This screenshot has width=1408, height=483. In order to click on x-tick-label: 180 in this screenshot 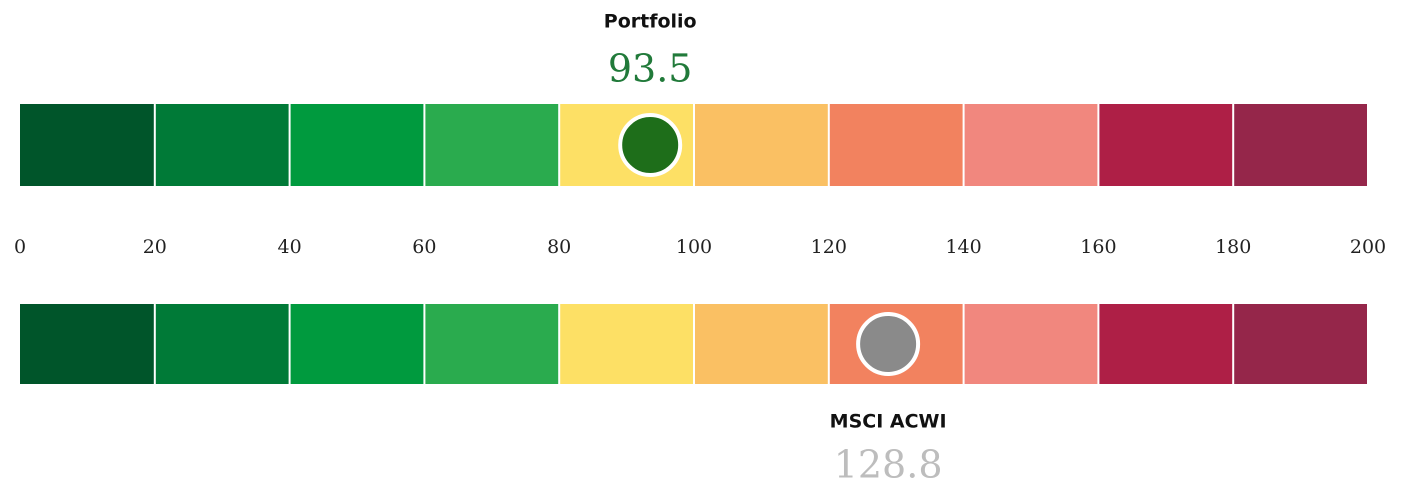, I will do `click(1233, 247)`.